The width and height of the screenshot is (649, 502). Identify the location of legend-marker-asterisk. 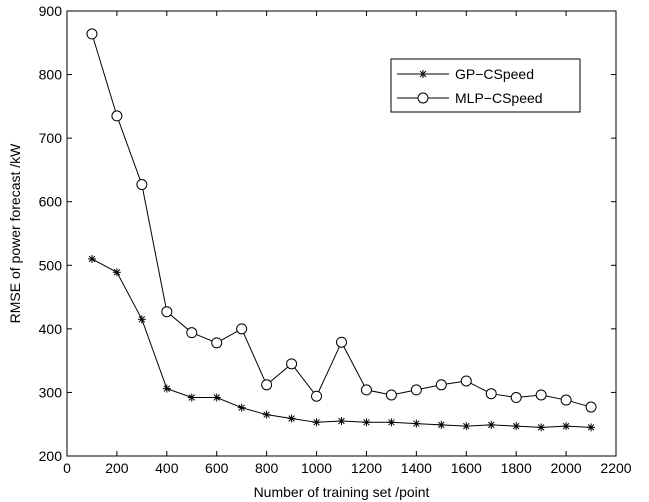
(423, 74).